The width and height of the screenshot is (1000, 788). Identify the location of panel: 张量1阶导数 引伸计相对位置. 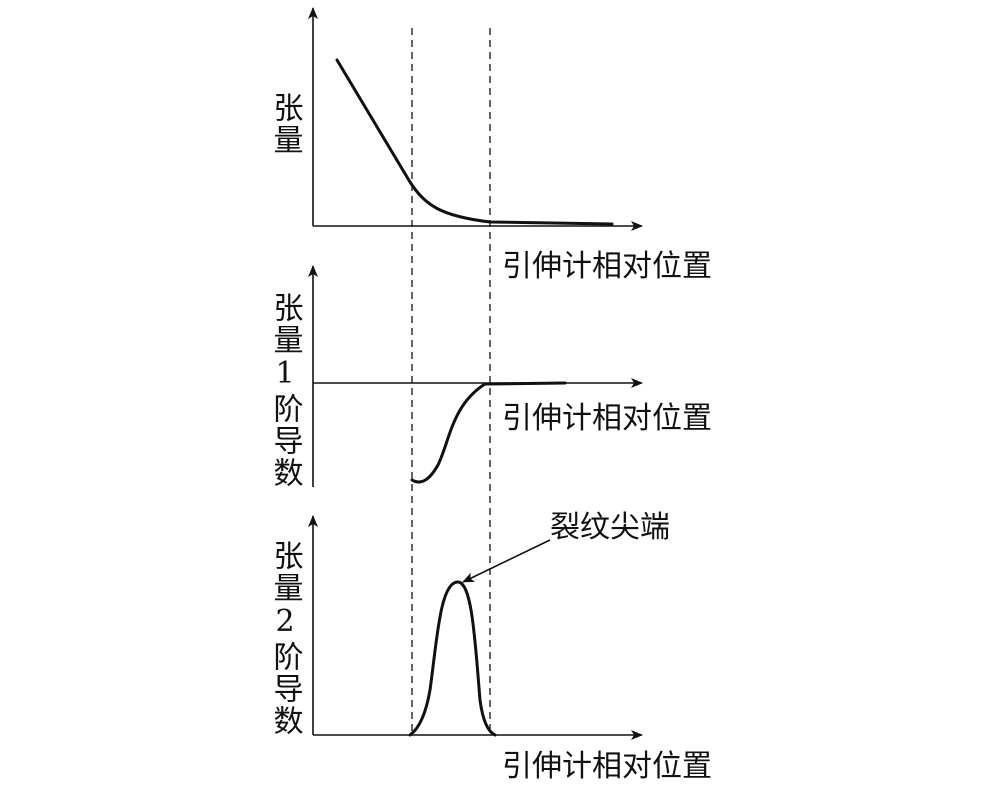
(490, 377).